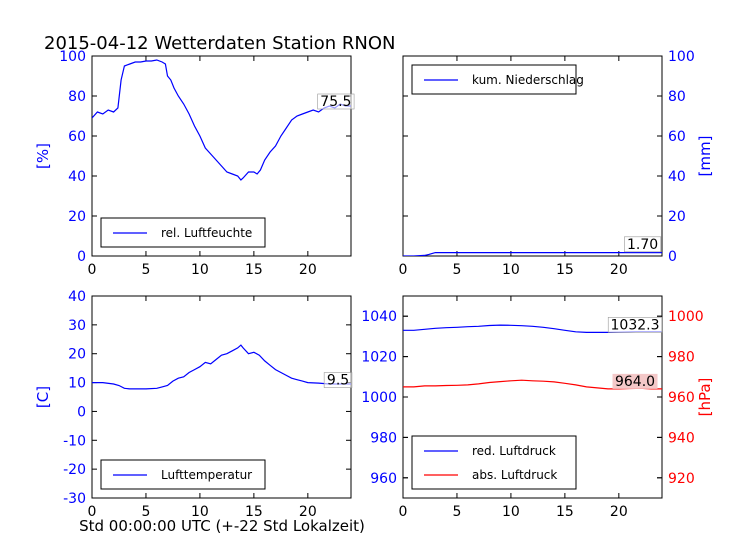  I want to click on legend-label: red. Luftdruck, so click(514, 451).